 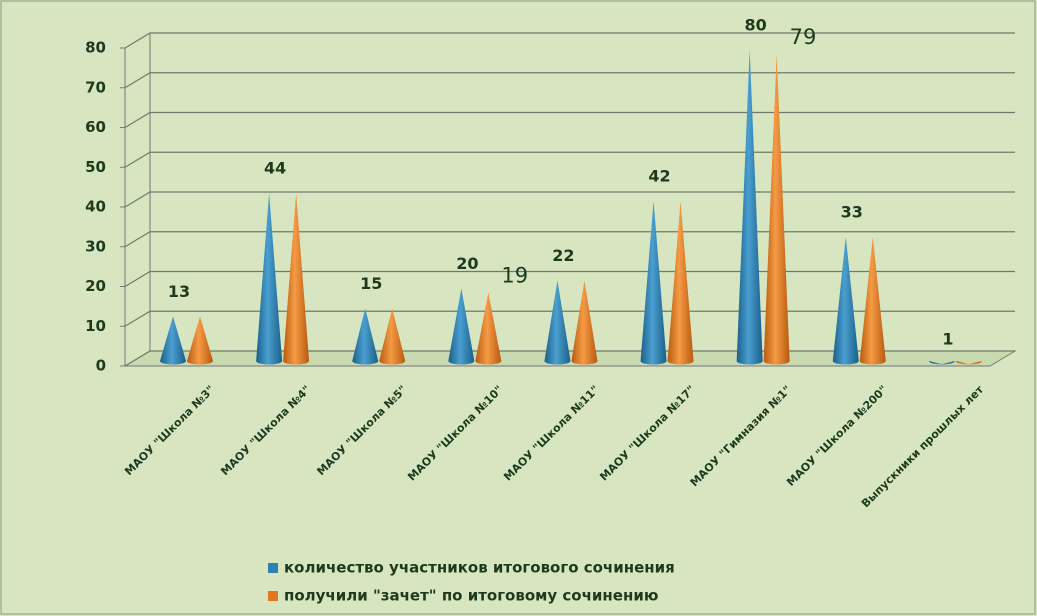 I want to click on value-label: 1, so click(x=947, y=339).